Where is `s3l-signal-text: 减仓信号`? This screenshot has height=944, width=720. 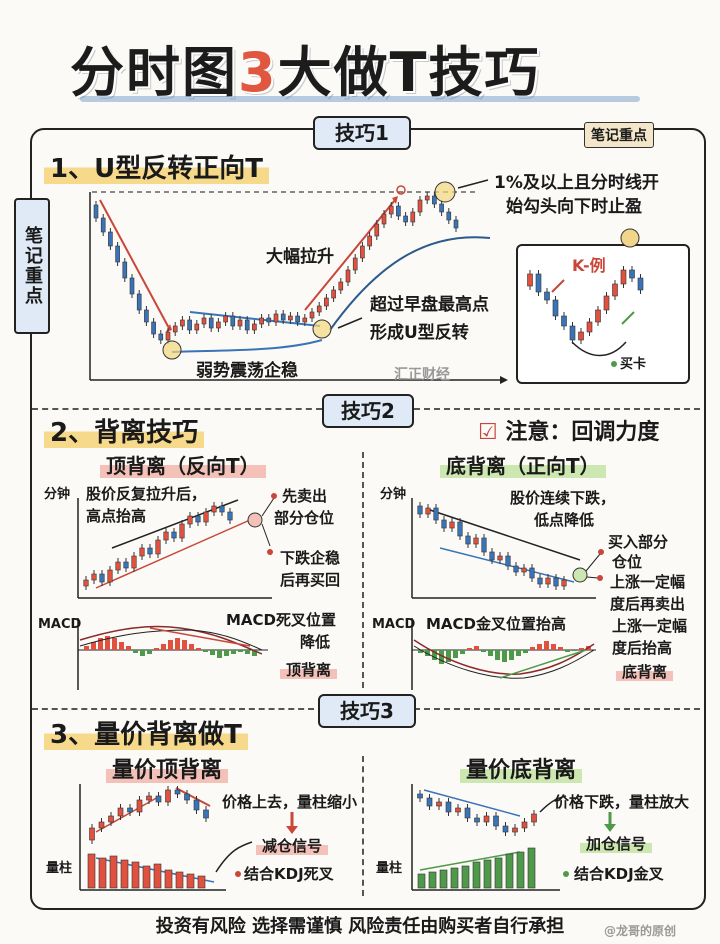 s3l-signal-text: 减仓信号 is located at coordinates (292, 846).